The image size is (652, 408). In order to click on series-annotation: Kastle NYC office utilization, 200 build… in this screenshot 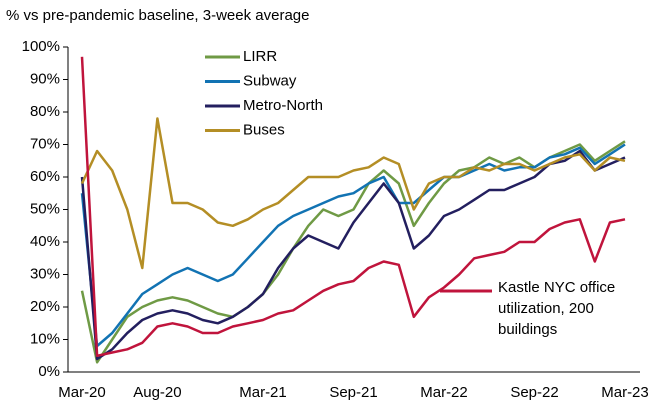, I will do `click(557, 308)`.